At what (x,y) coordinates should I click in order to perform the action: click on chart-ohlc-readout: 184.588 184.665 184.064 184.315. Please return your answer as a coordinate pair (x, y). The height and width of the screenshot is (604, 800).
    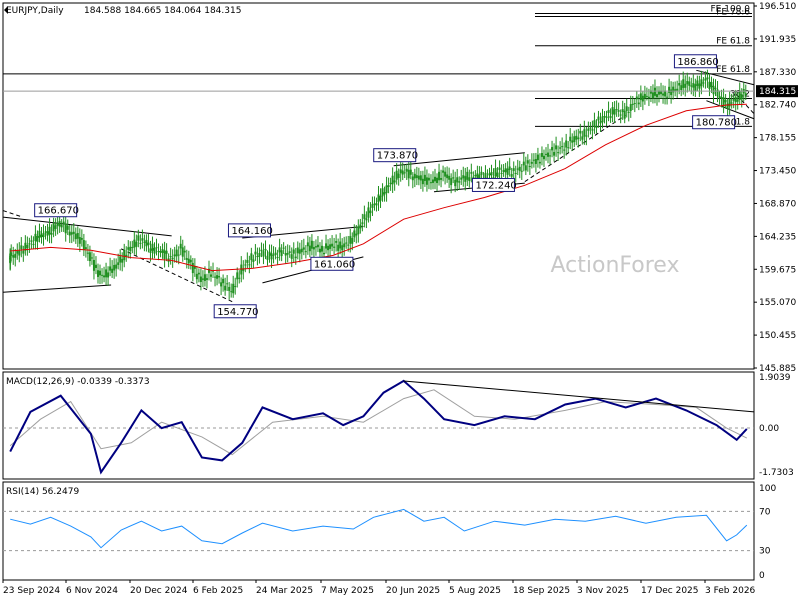
    Looking at the image, I should click on (162, 11).